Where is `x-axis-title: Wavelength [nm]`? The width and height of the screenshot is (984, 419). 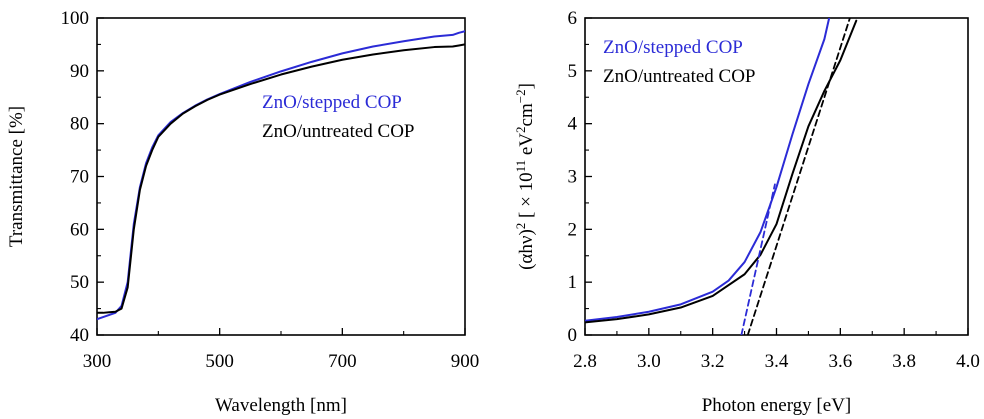 x-axis-title: Wavelength [nm] is located at coordinates (281, 405).